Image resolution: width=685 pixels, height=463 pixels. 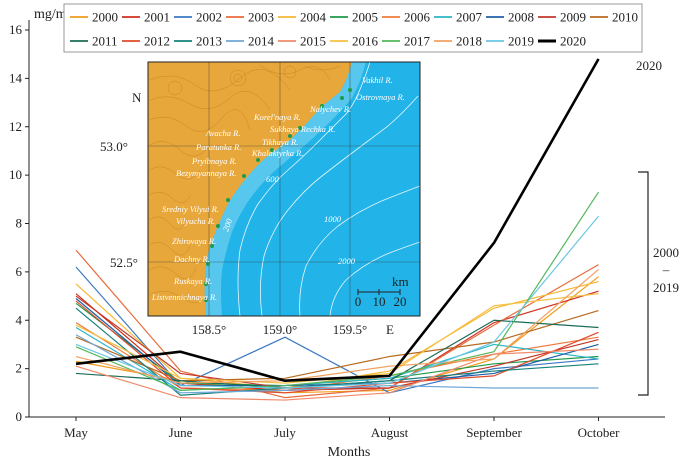 What do you see at coordinates (261, 17) in the screenshot?
I see `legend-label-2003: 2003` at bounding box center [261, 17].